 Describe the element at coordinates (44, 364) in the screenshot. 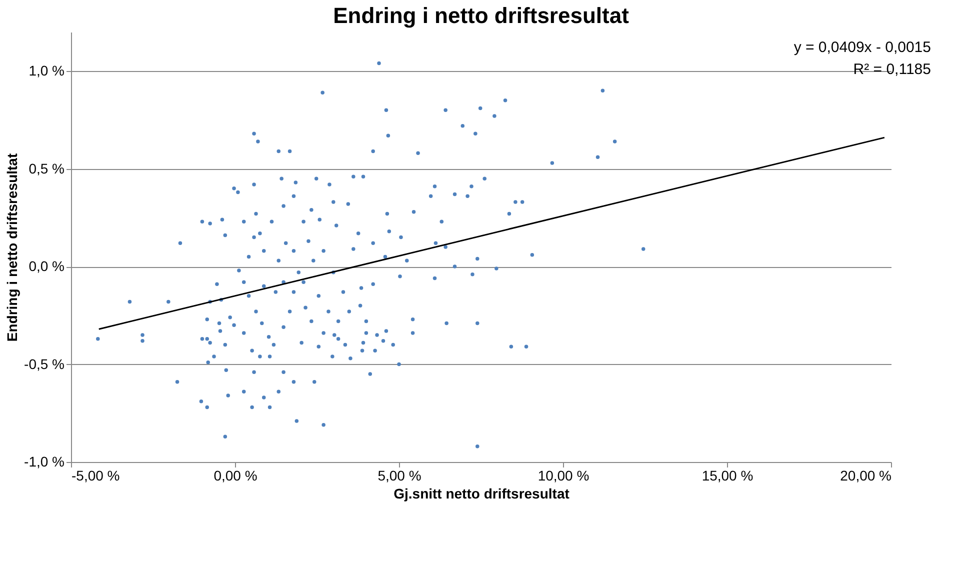

I see `y-tick-label: -0,5 %` at that location.